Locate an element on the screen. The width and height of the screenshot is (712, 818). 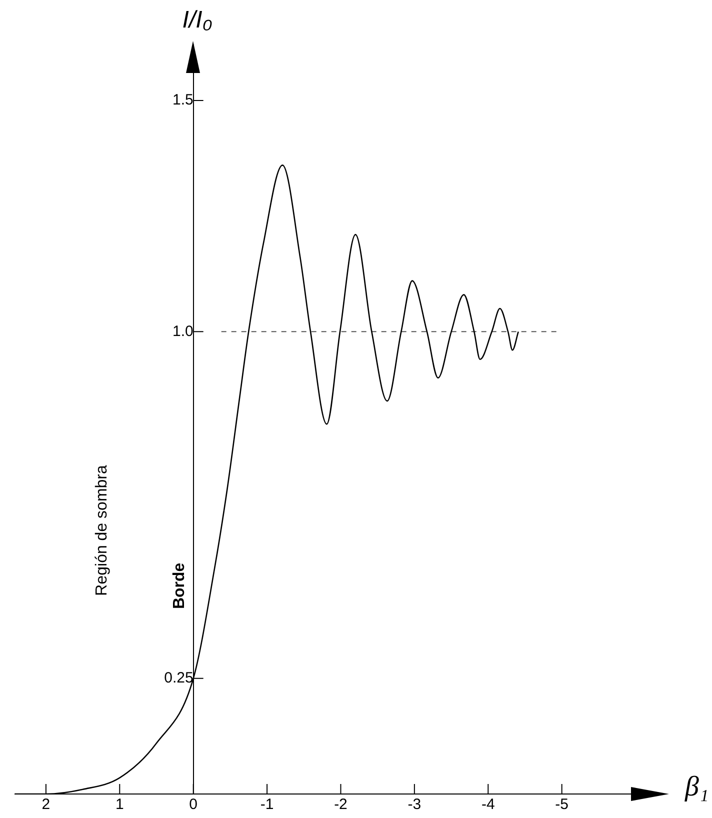
y-axis-title: I/I₀ is located at coordinates (197, 20).